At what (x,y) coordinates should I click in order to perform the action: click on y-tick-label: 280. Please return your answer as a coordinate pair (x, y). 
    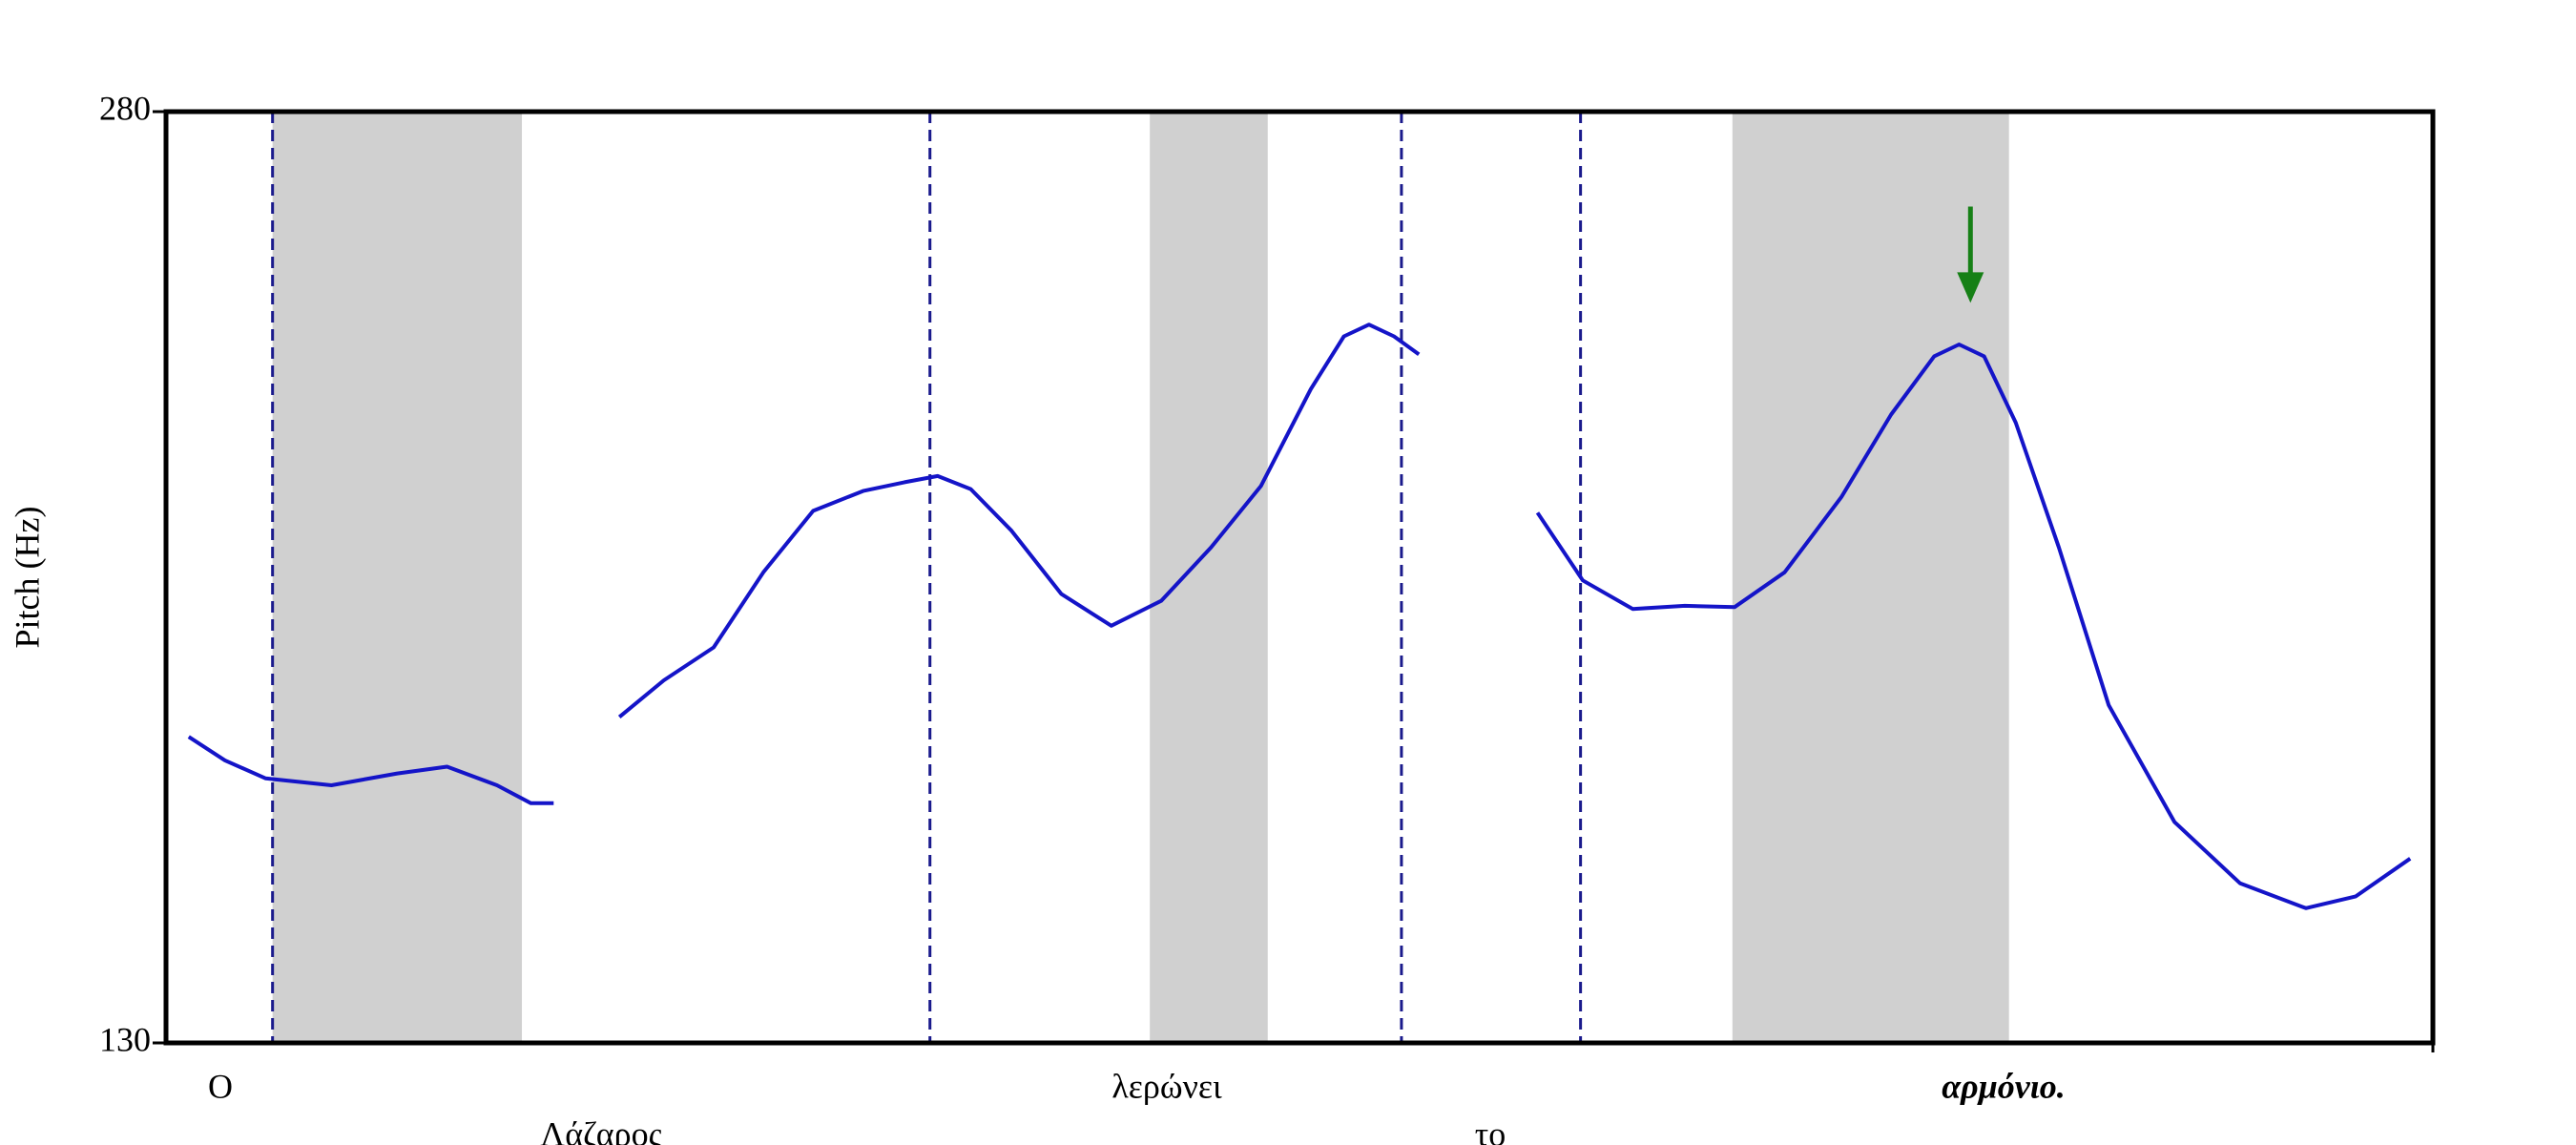
    Looking at the image, I should click on (125, 108).